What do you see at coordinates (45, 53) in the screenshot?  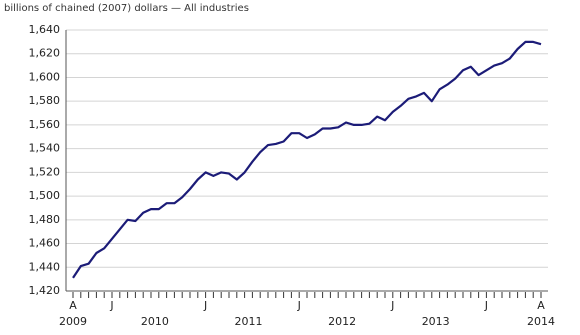 I see `y-tick-label: 1,620` at bounding box center [45, 53].